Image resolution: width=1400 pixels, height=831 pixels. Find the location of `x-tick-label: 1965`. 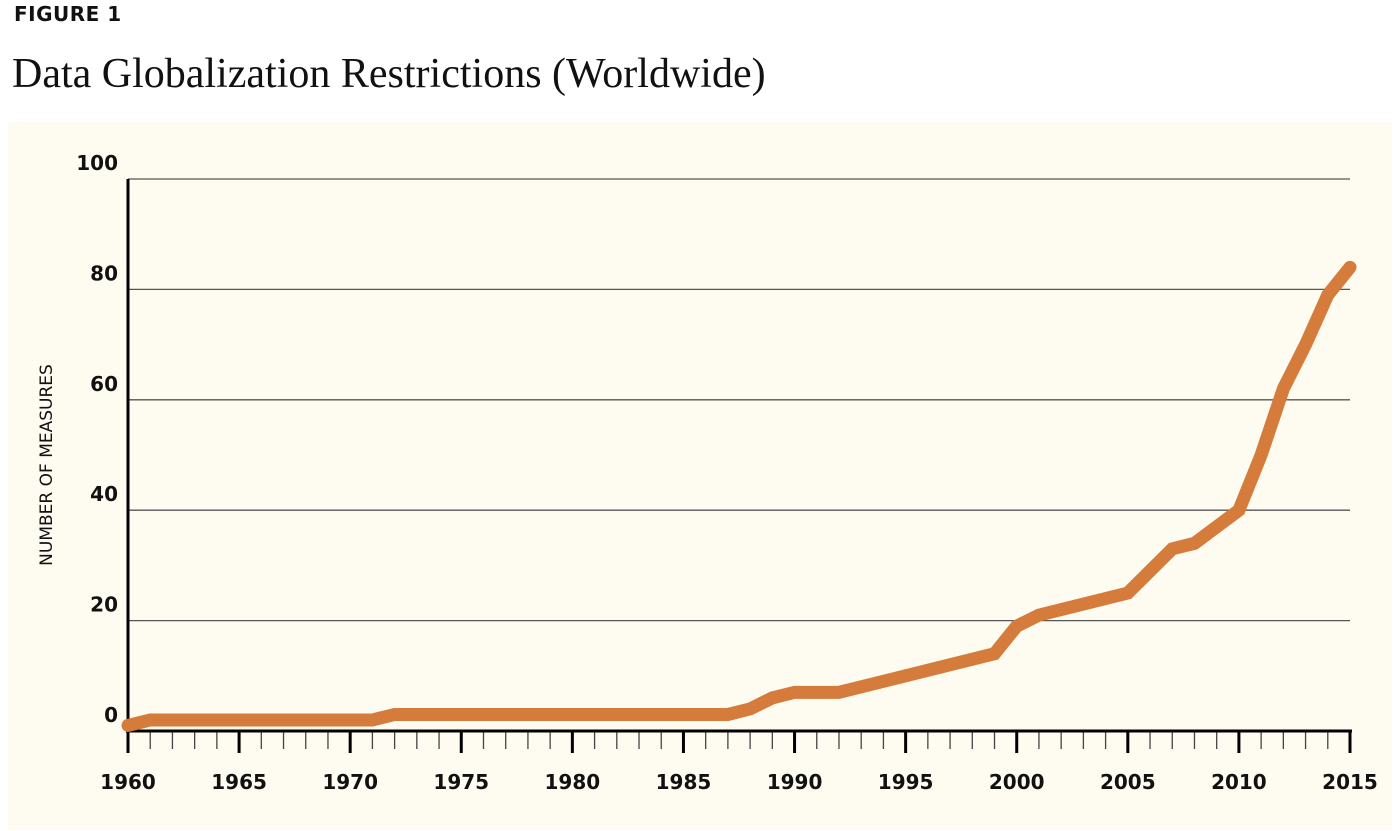

x-tick-label: 1965 is located at coordinates (239, 782).